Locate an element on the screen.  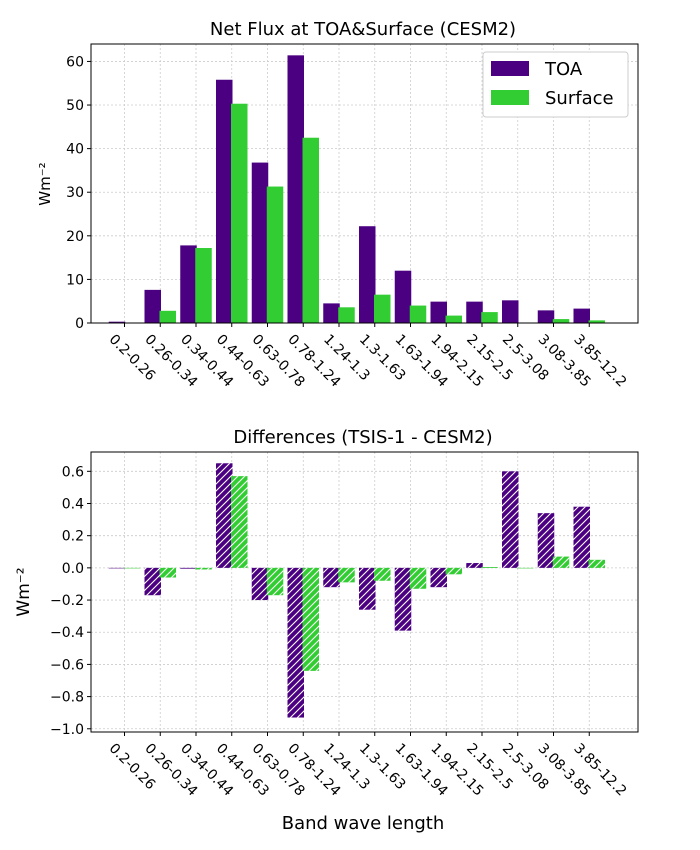
legend-label-toa: TOA is located at coordinates (563, 69).